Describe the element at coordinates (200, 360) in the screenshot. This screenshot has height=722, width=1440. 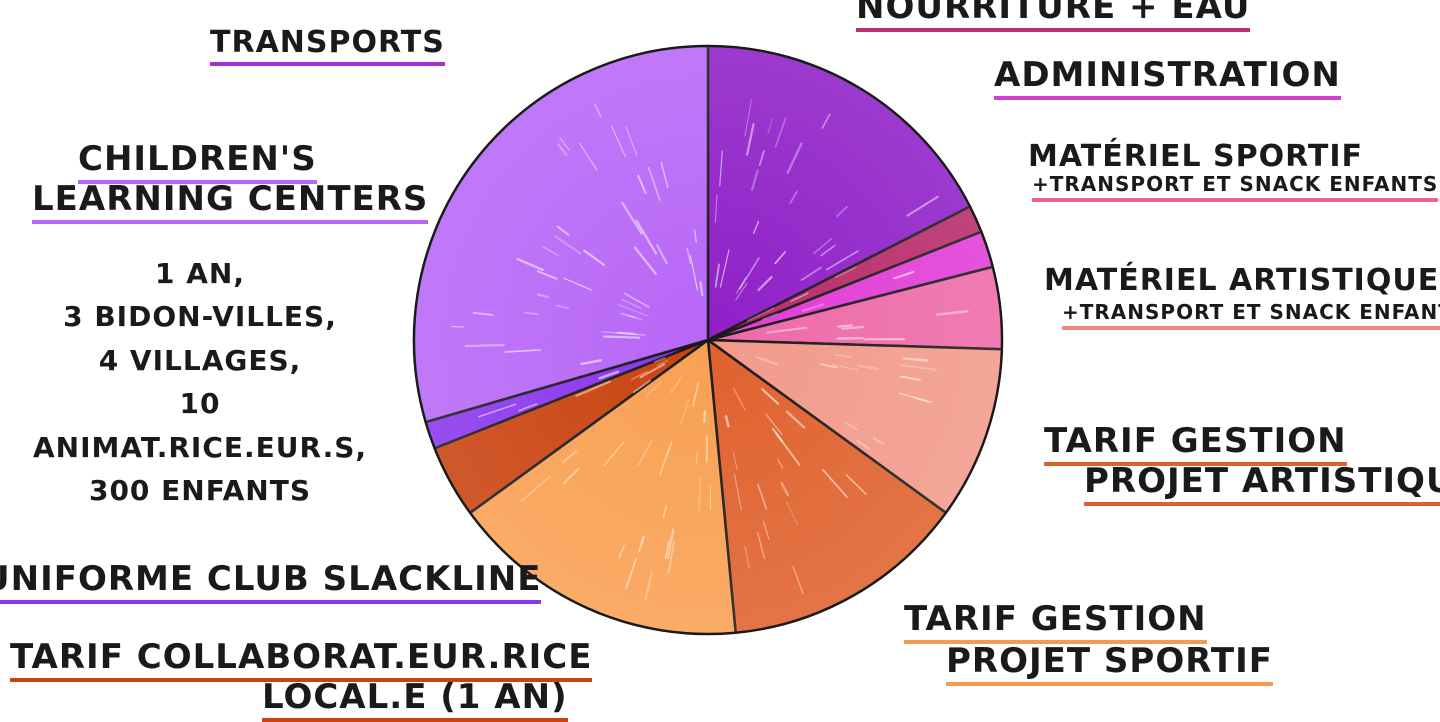
I see `clc-detail-3: 4 VILLAGES,` at that location.